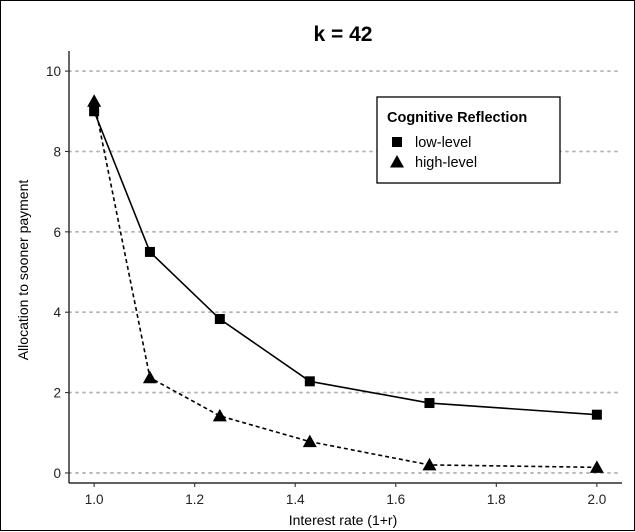 The width and height of the screenshot is (635, 532). I want to click on x-tick-label: 1.2, so click(194, 499).